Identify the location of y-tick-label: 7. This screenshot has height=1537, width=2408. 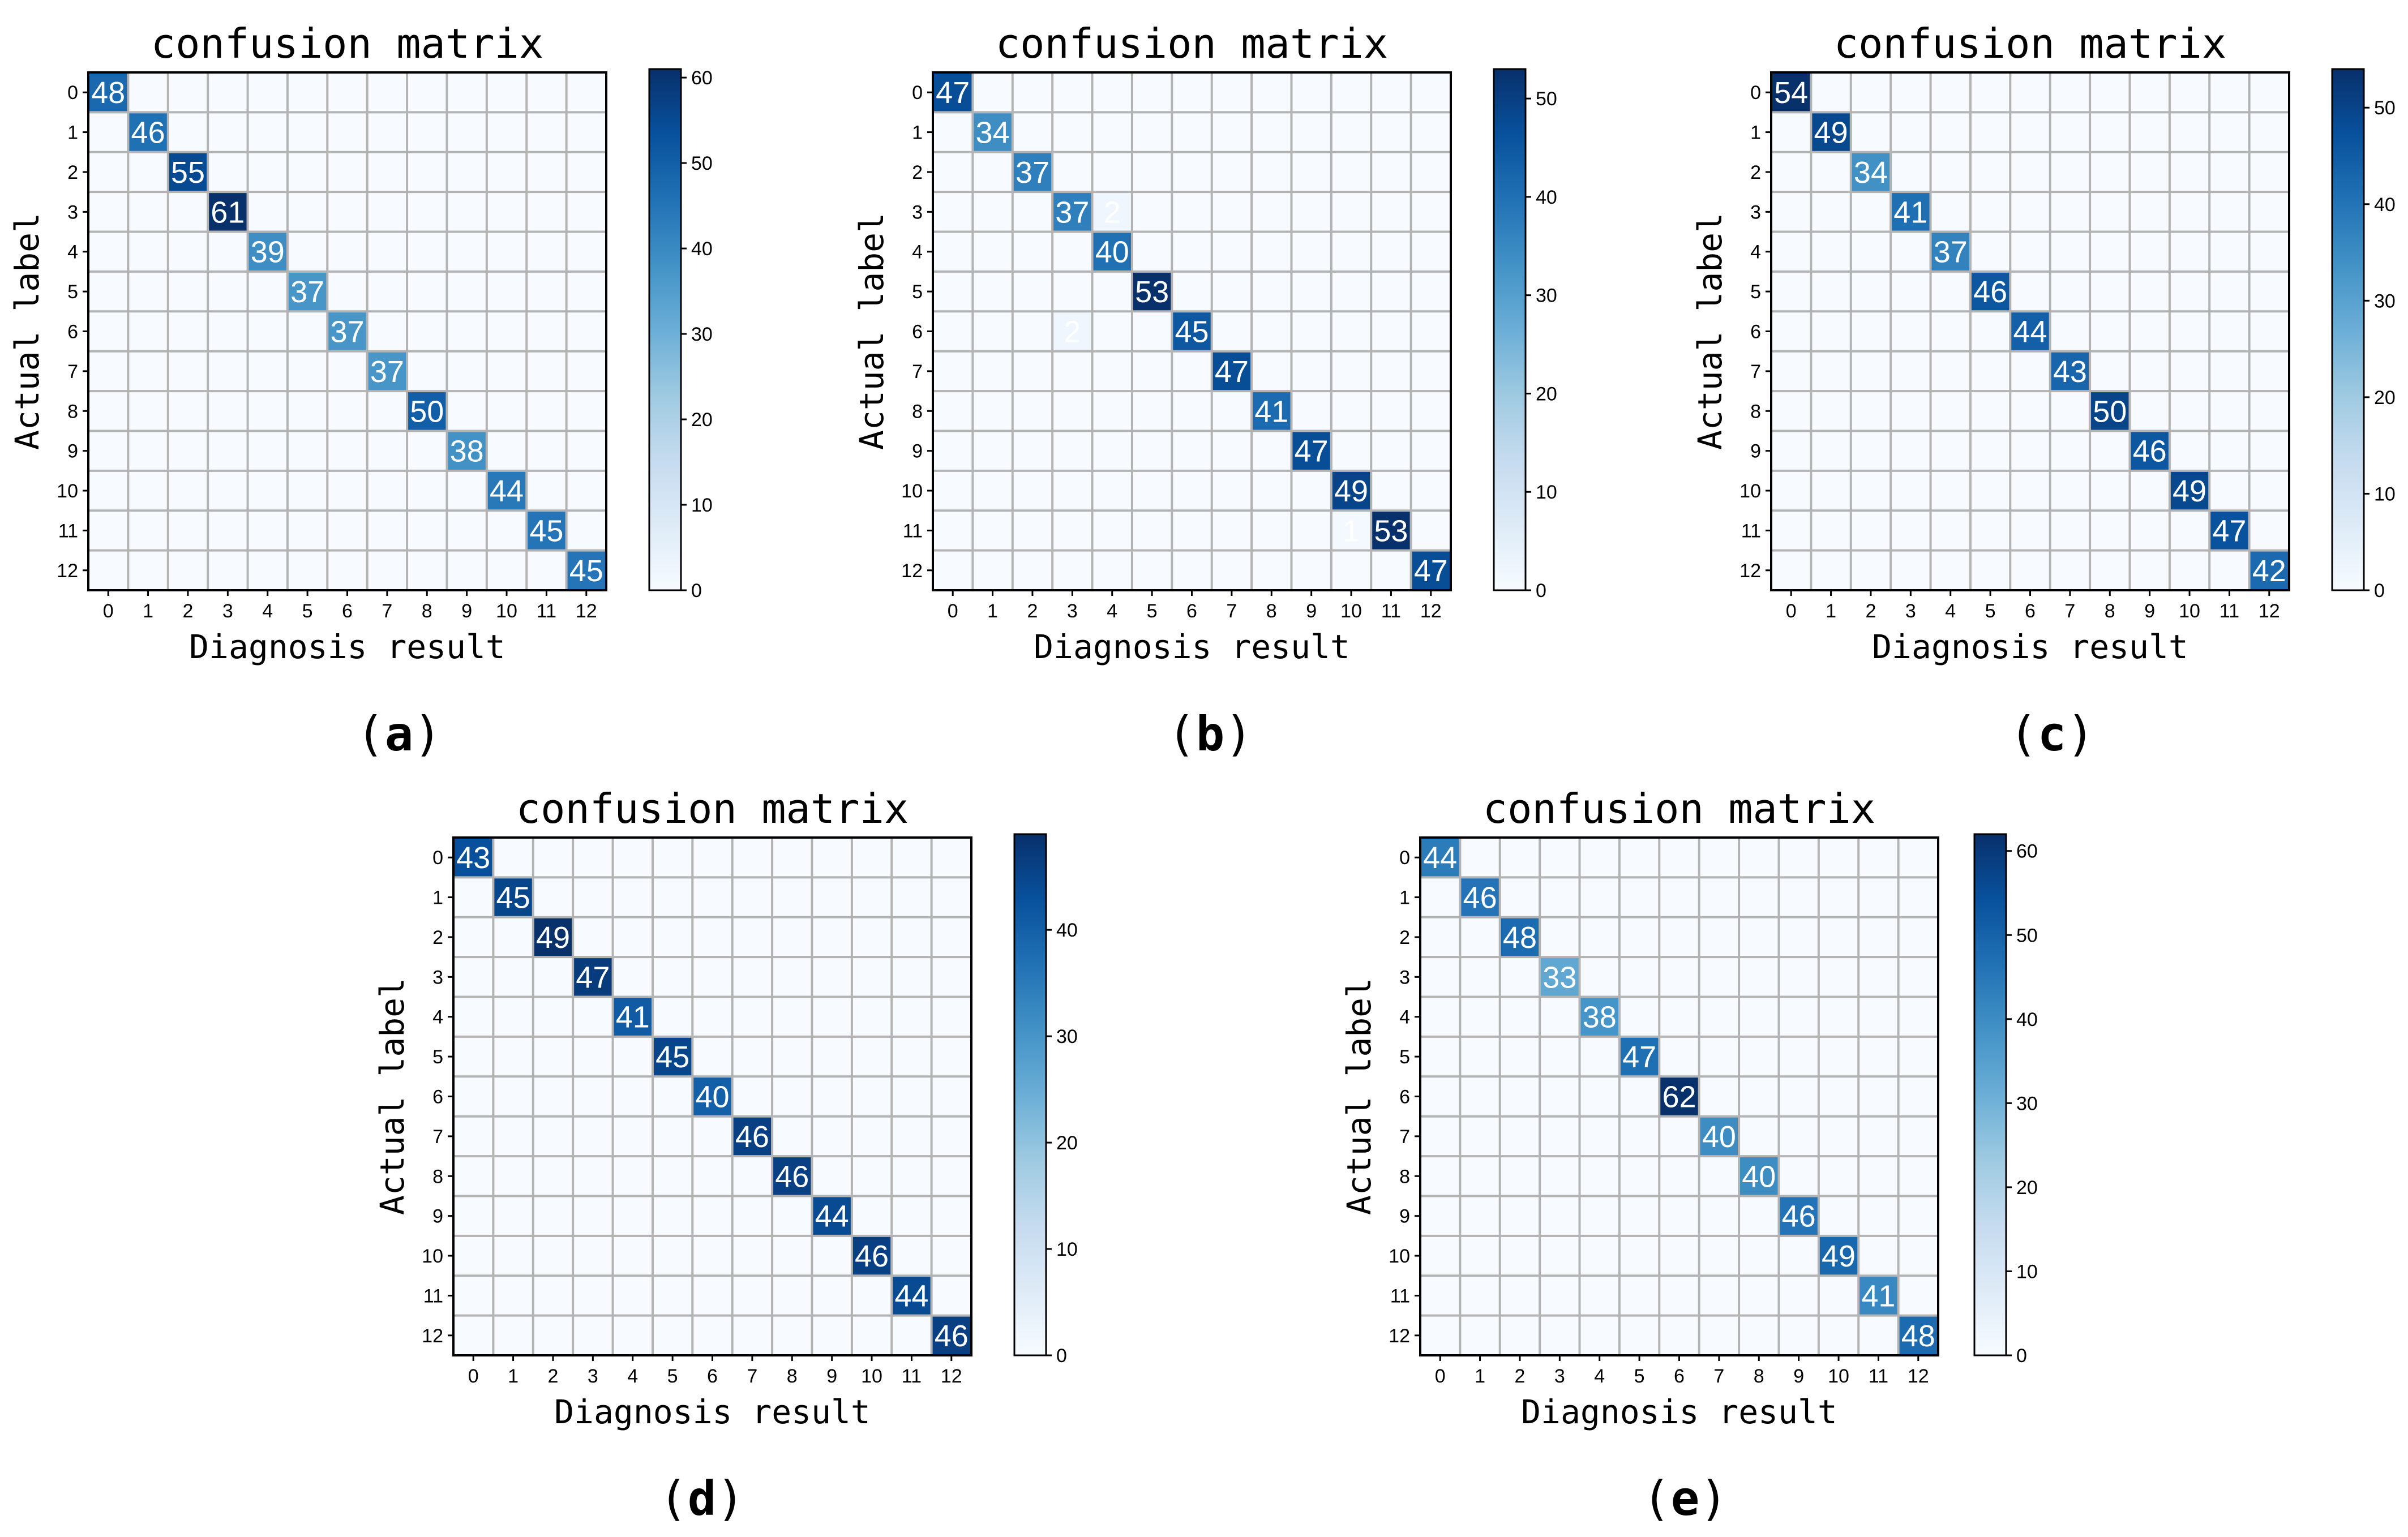
(72, 372).